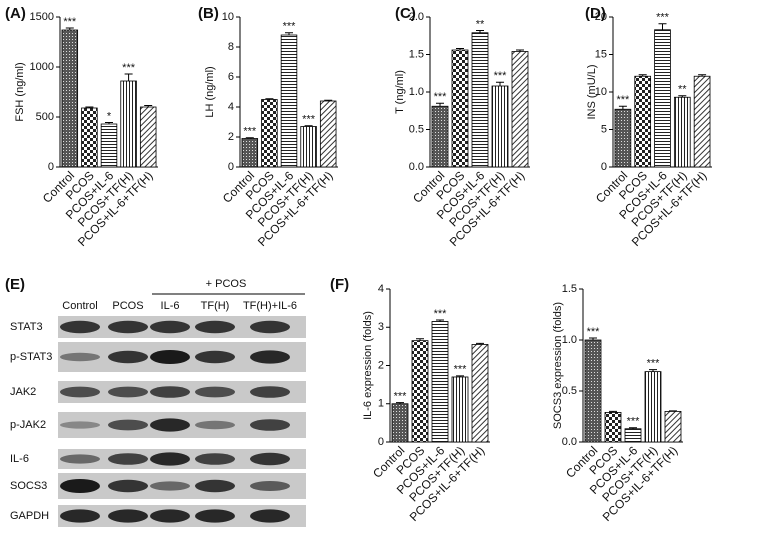  Describe the element at coordinates (45, 117) in the screenshot. I see `y-tick-label: 500` at that location.